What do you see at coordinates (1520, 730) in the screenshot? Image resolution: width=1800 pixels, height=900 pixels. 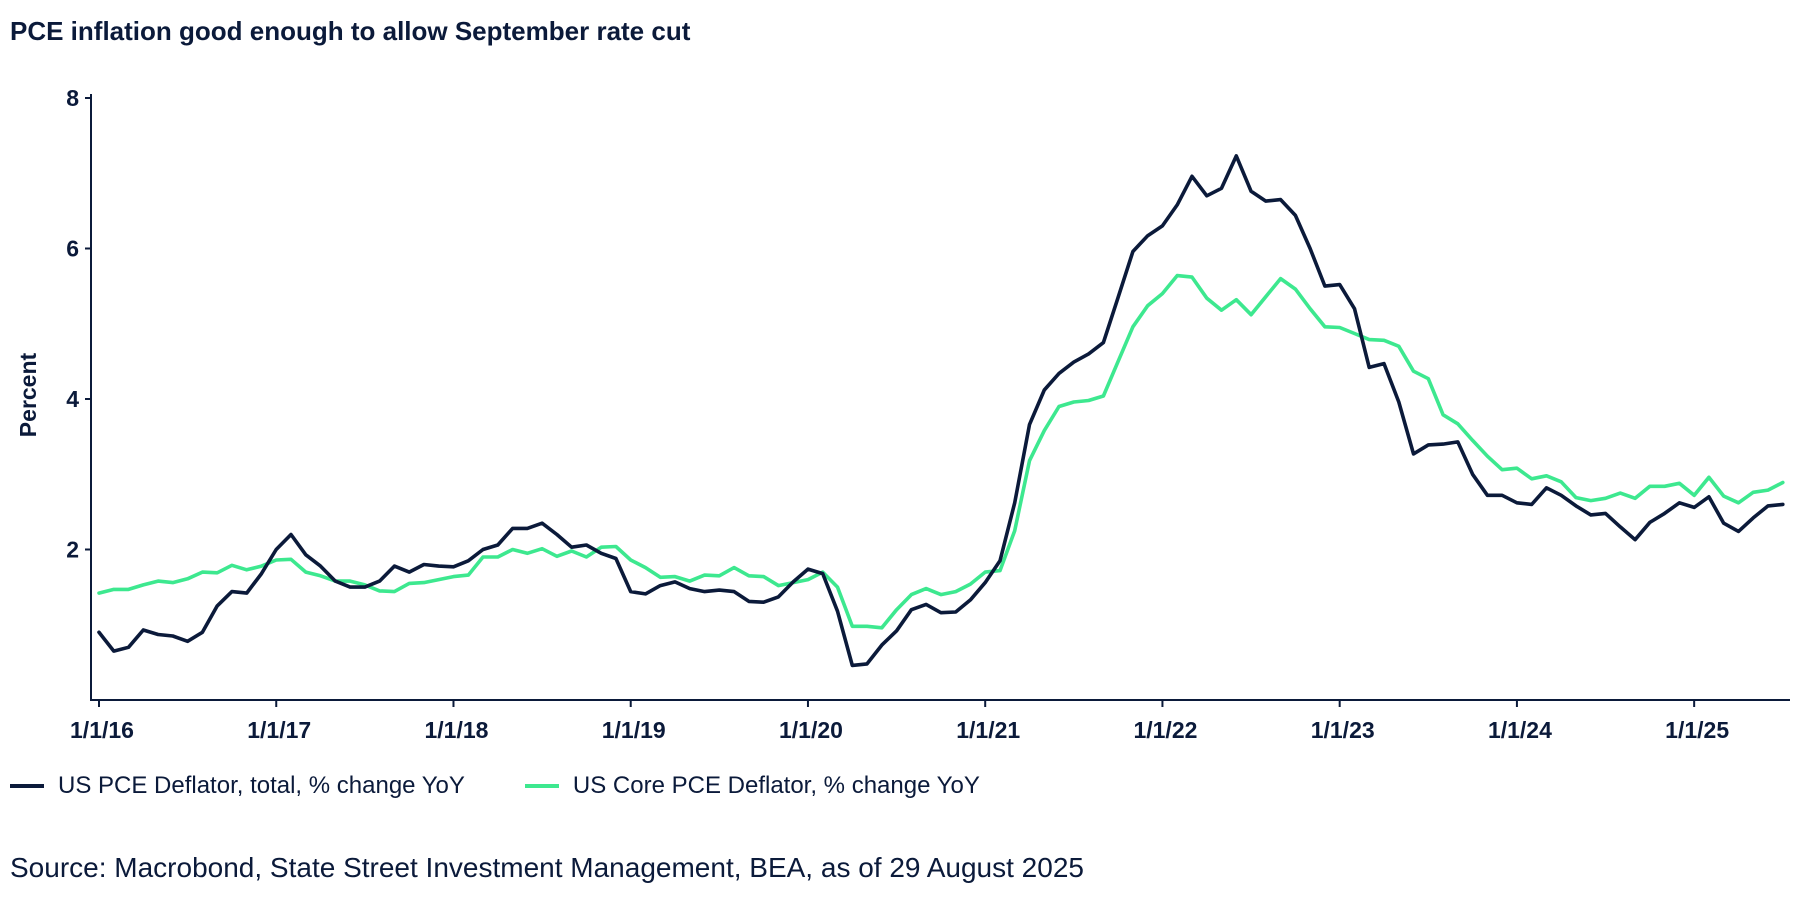 I see `x-tick-label: 1/1/24` at bounding box center [1520, 730].